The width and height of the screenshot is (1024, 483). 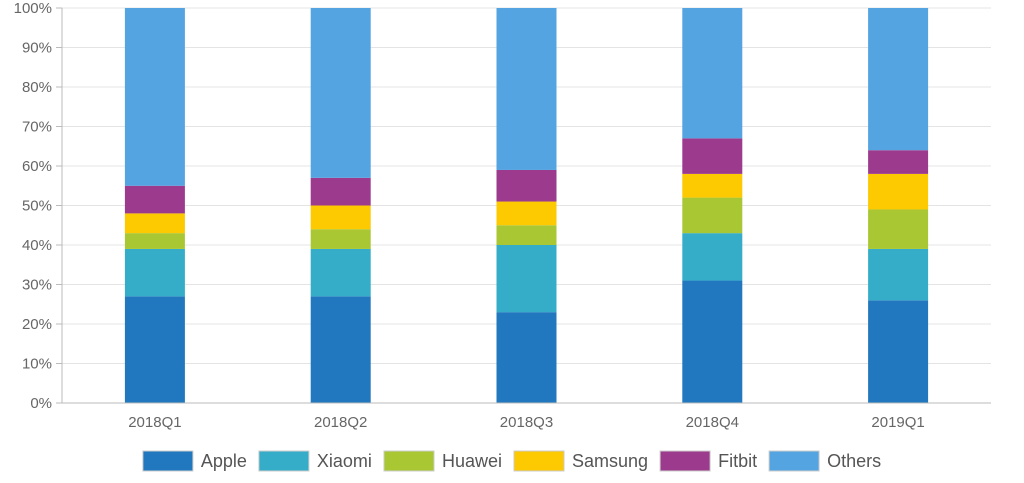 I want to click on y-tick-label: 60%, so click(x=37, y=166).